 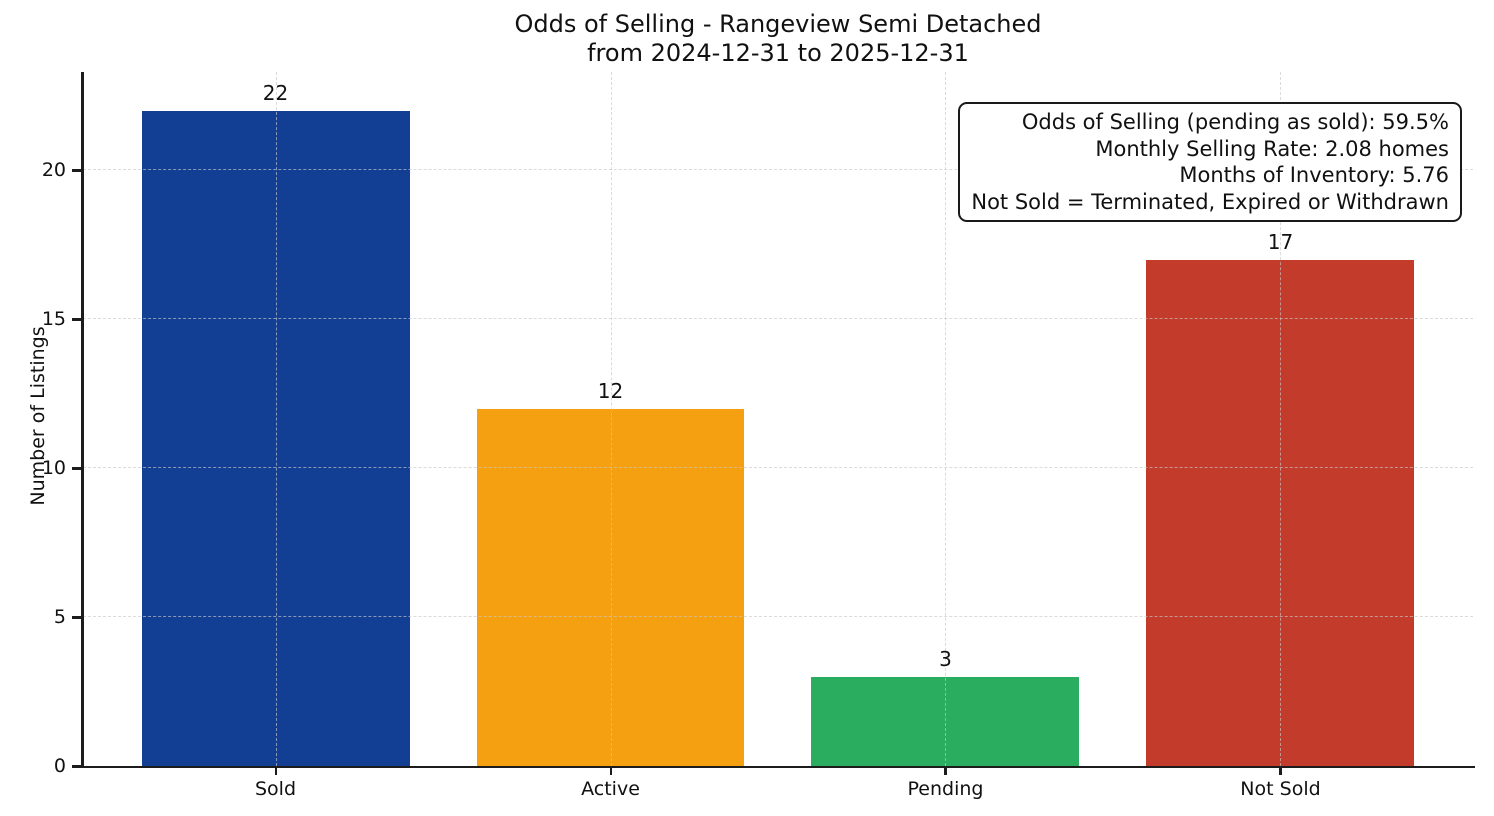 I want to click on x-axis-spine, so click(x=778, y=766).